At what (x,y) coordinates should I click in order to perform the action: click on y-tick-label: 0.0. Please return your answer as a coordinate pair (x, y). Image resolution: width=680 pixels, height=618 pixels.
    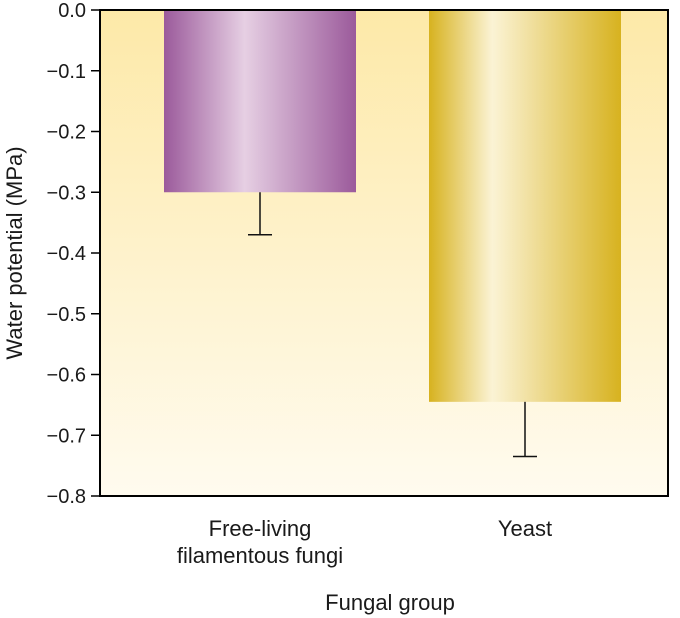
    Looking at the image, I should click on (72, 11).